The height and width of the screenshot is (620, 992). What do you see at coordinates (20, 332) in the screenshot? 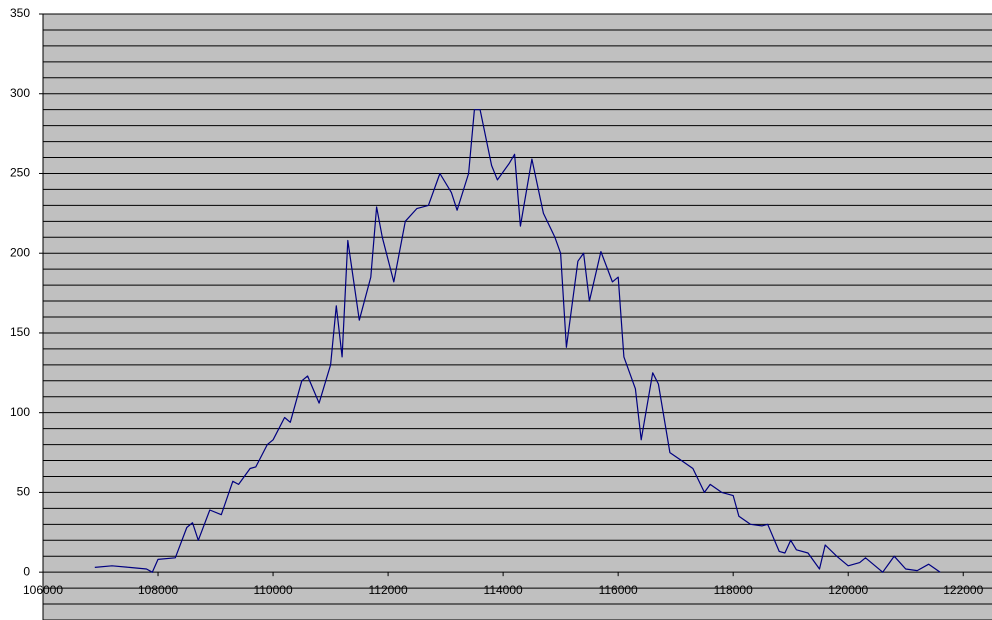
I see `y-tick-label: 150` at bounding box center [20, 332].